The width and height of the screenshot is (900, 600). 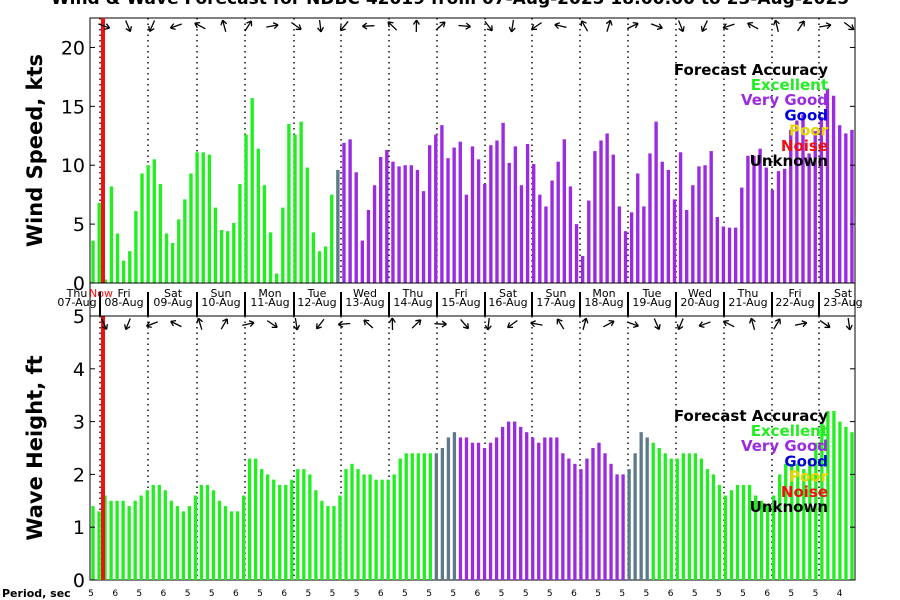 I want to click on wave-ytick-label: 3, so click(x=79, y=423).